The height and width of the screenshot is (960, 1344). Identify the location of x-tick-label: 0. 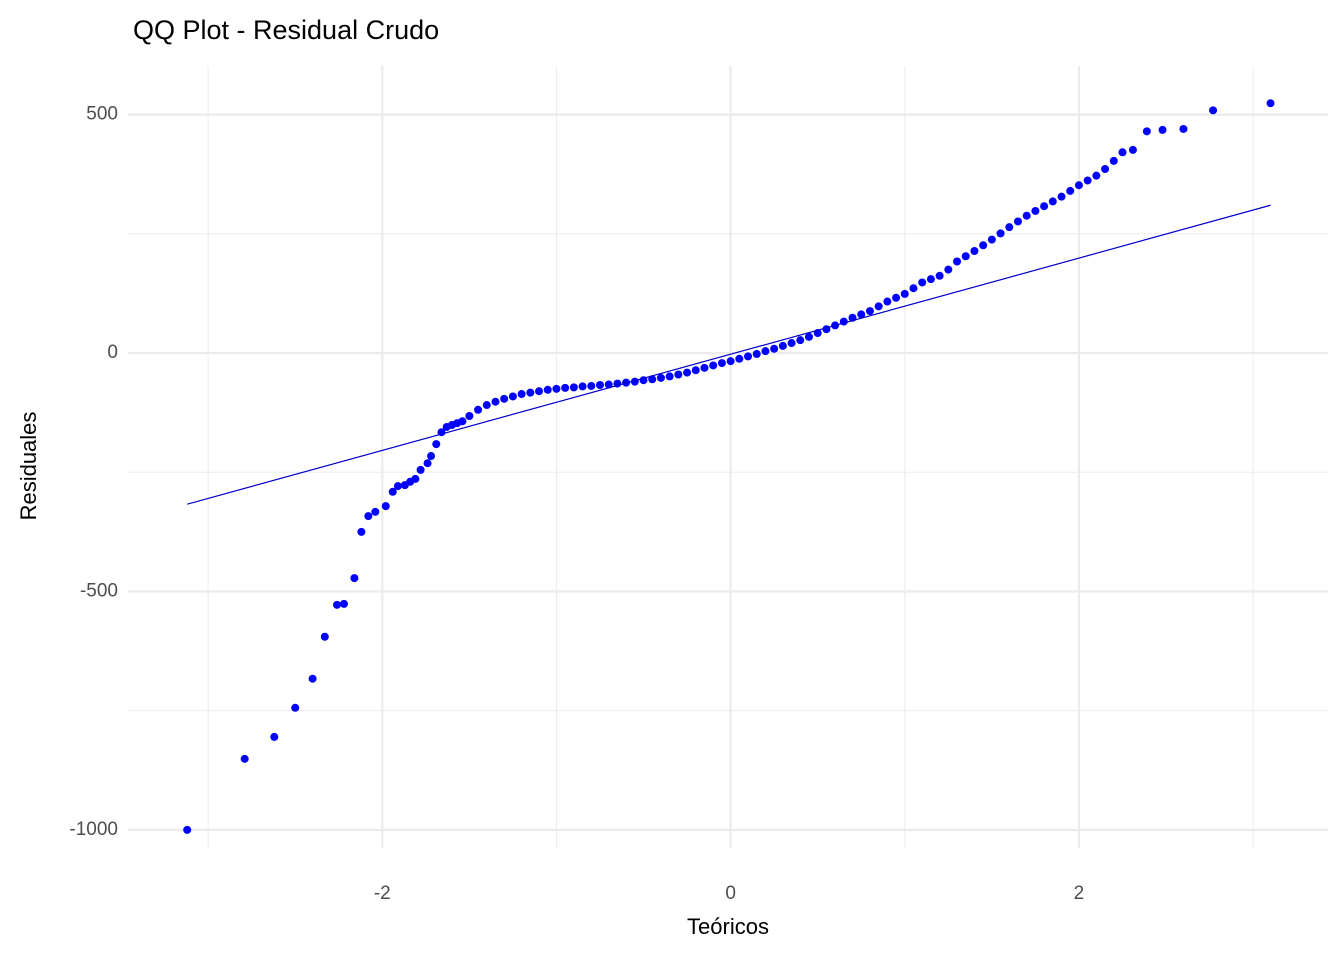
(730, 893).